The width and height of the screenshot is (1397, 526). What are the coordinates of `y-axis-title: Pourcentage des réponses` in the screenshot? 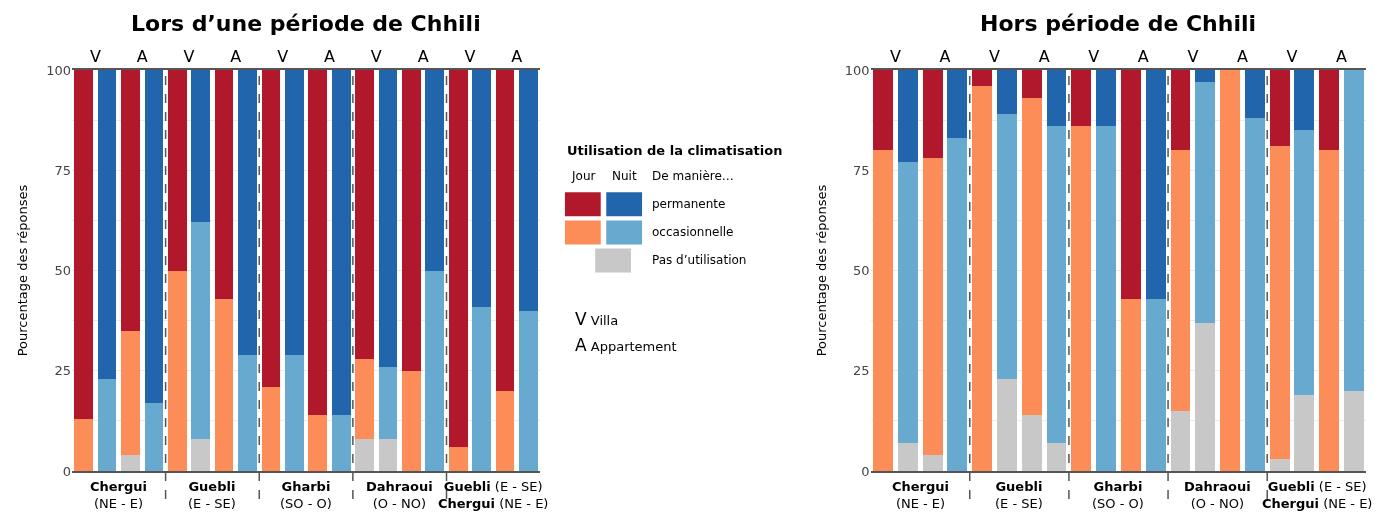 It's located at (821, 270).